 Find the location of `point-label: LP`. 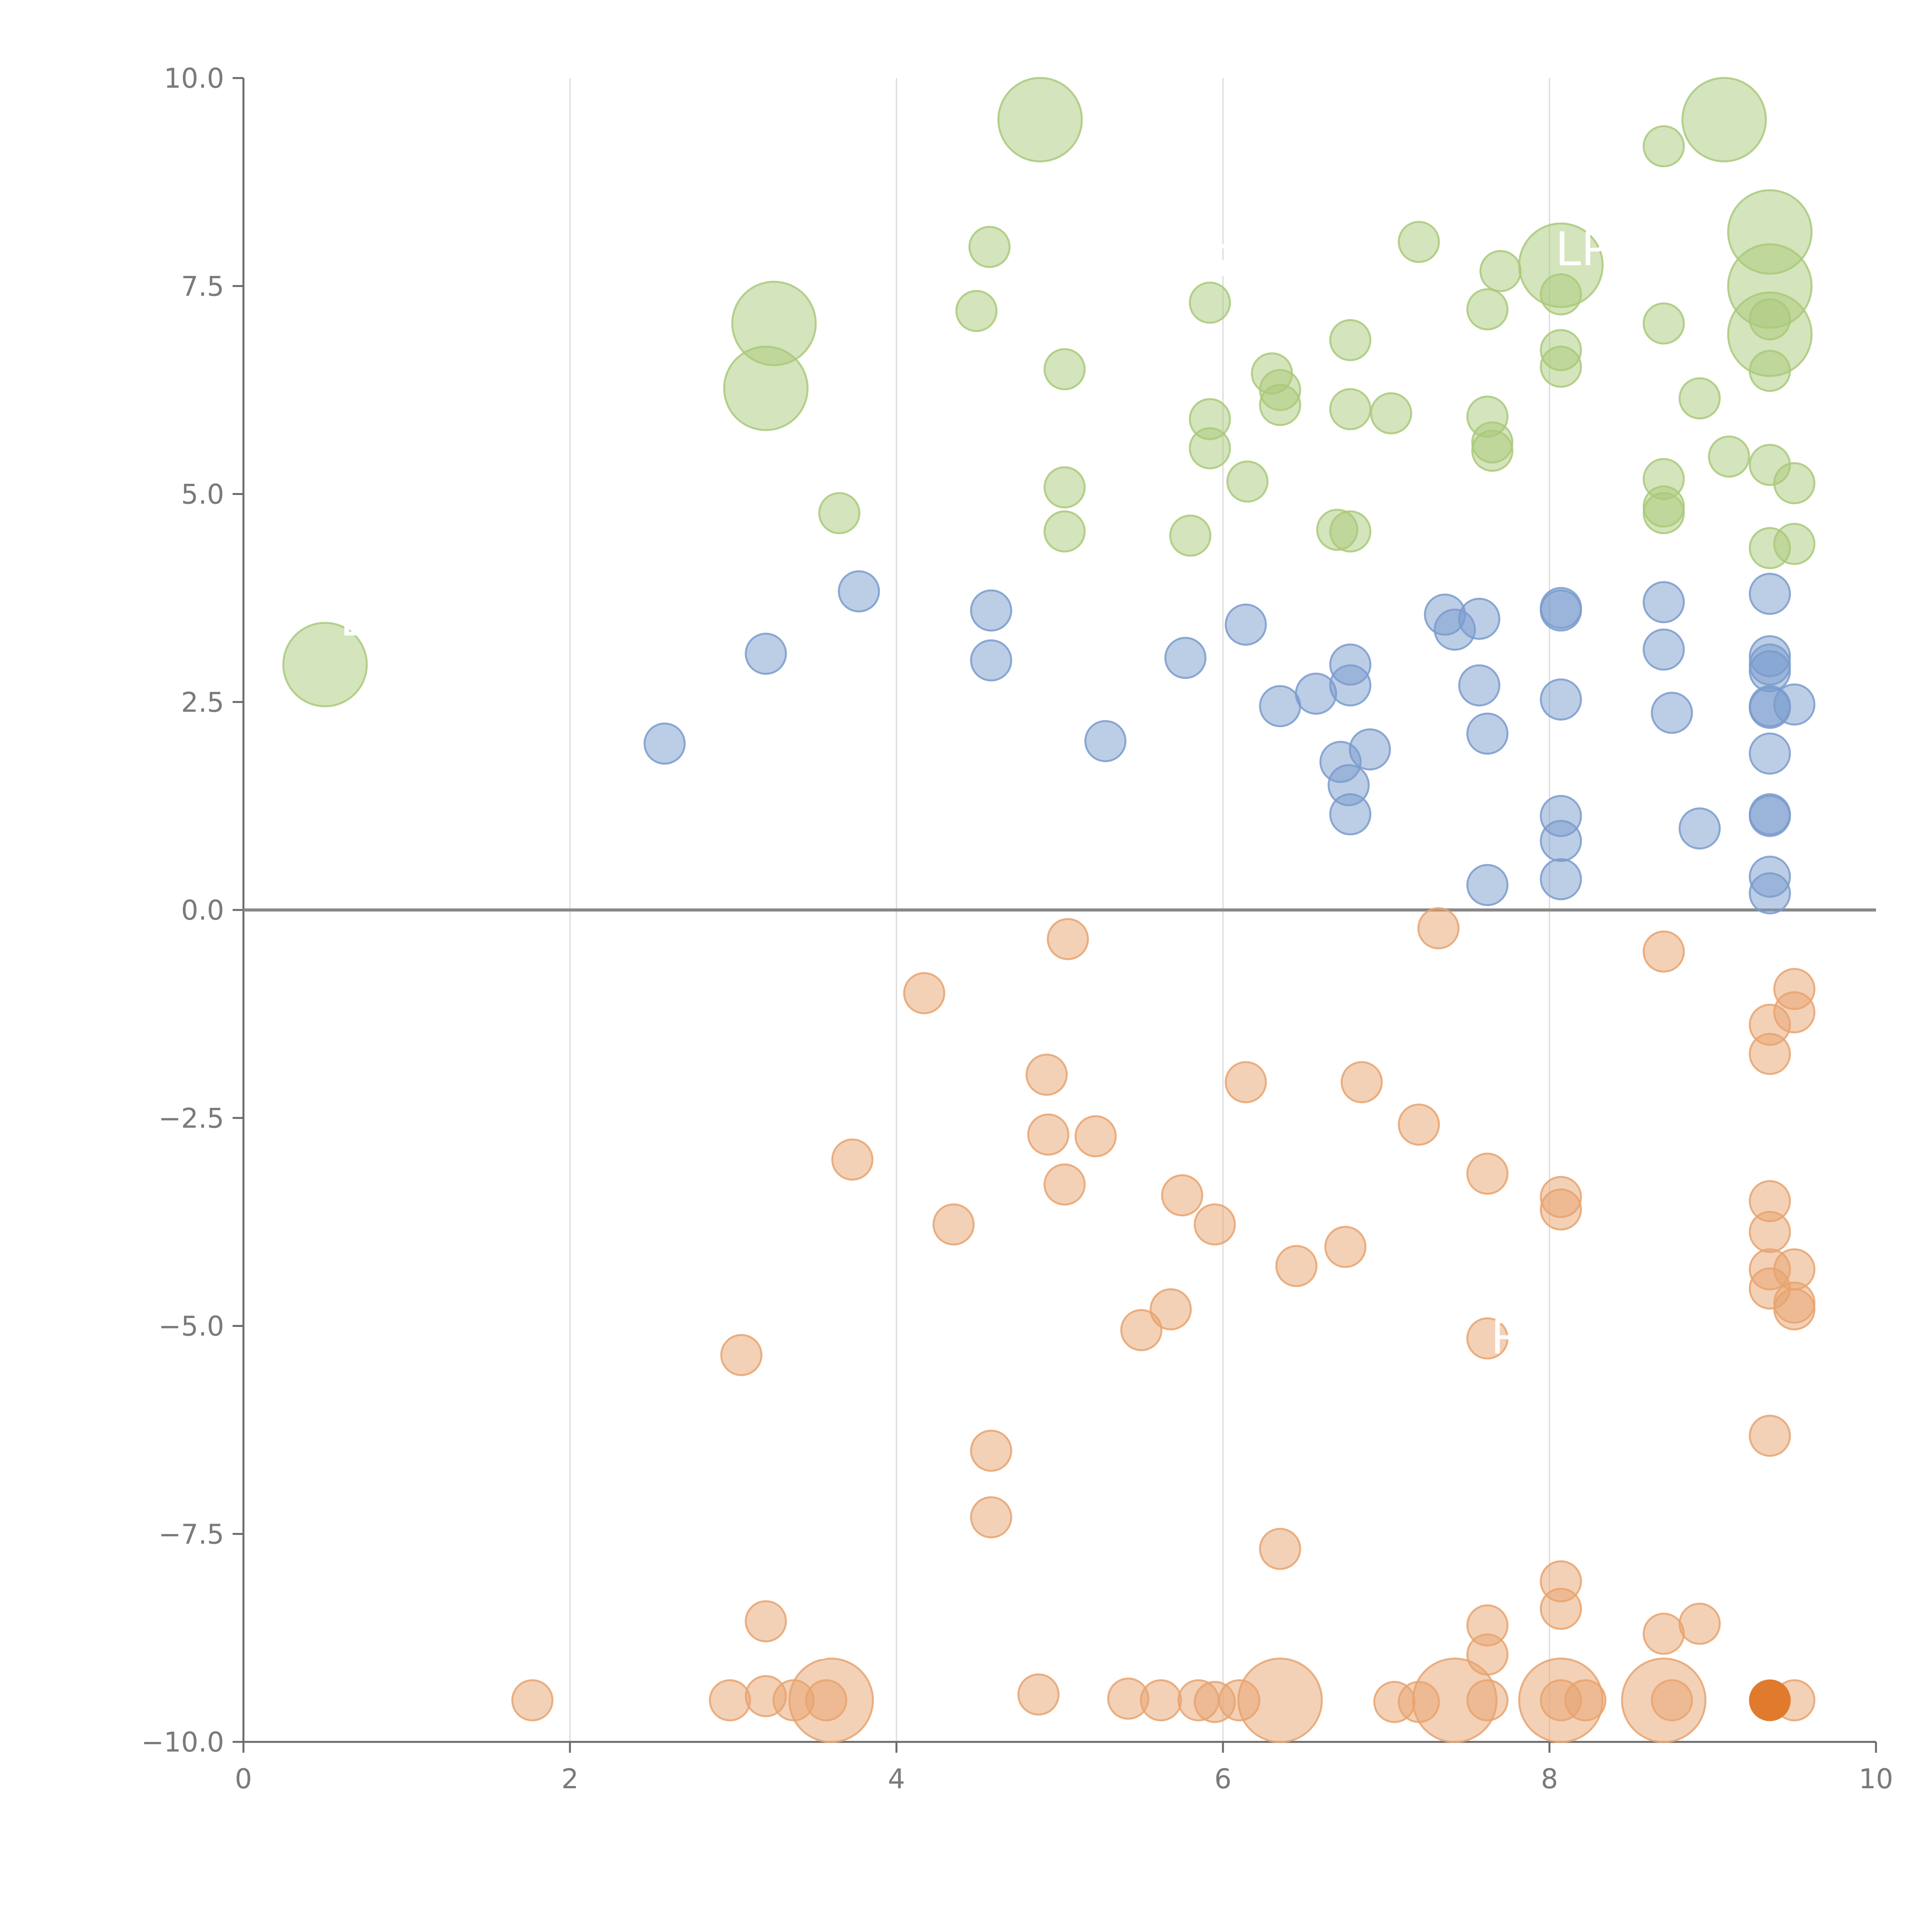

point-label: LP is located at coordinates (1582, 250).